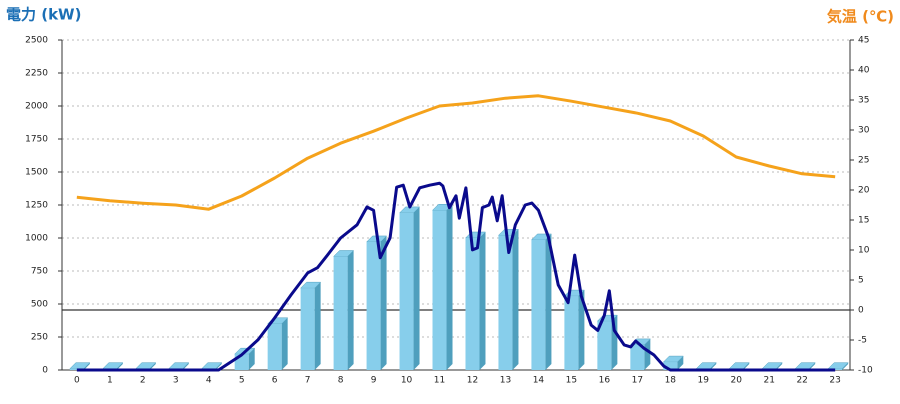 The width and height of the screenshot is (900, 404). Describe the element at coordinates (439, 381) in the screenshot. I see `x-tick-label: 11` at that location.